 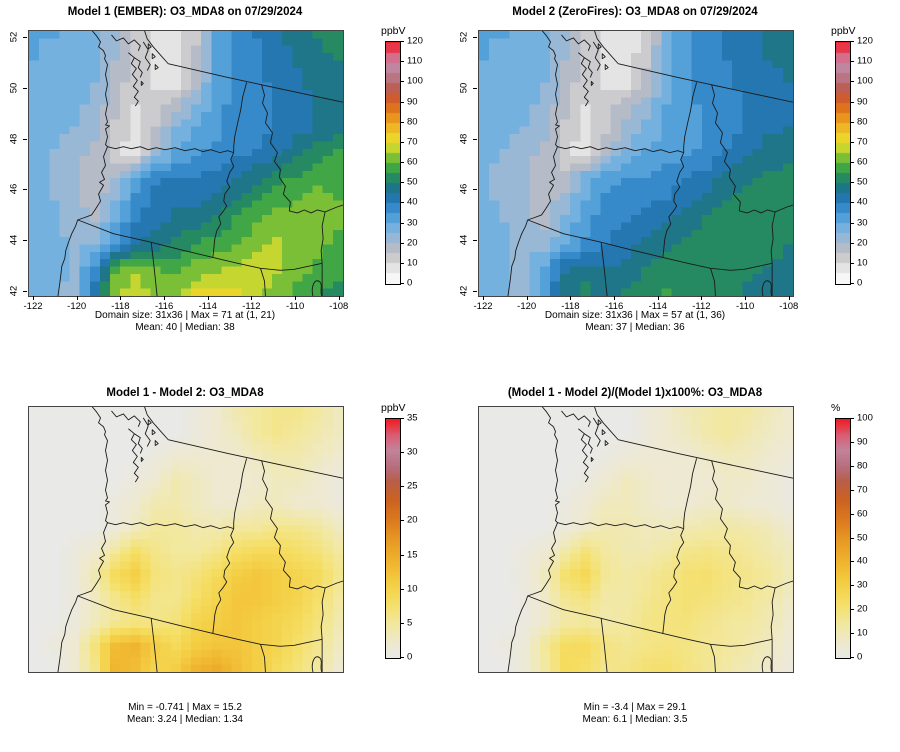 What do you see at coordinates (464, 291) in the screenshot?
I see `y-axis-tick-label: 42` at bounding box center [464, 291].